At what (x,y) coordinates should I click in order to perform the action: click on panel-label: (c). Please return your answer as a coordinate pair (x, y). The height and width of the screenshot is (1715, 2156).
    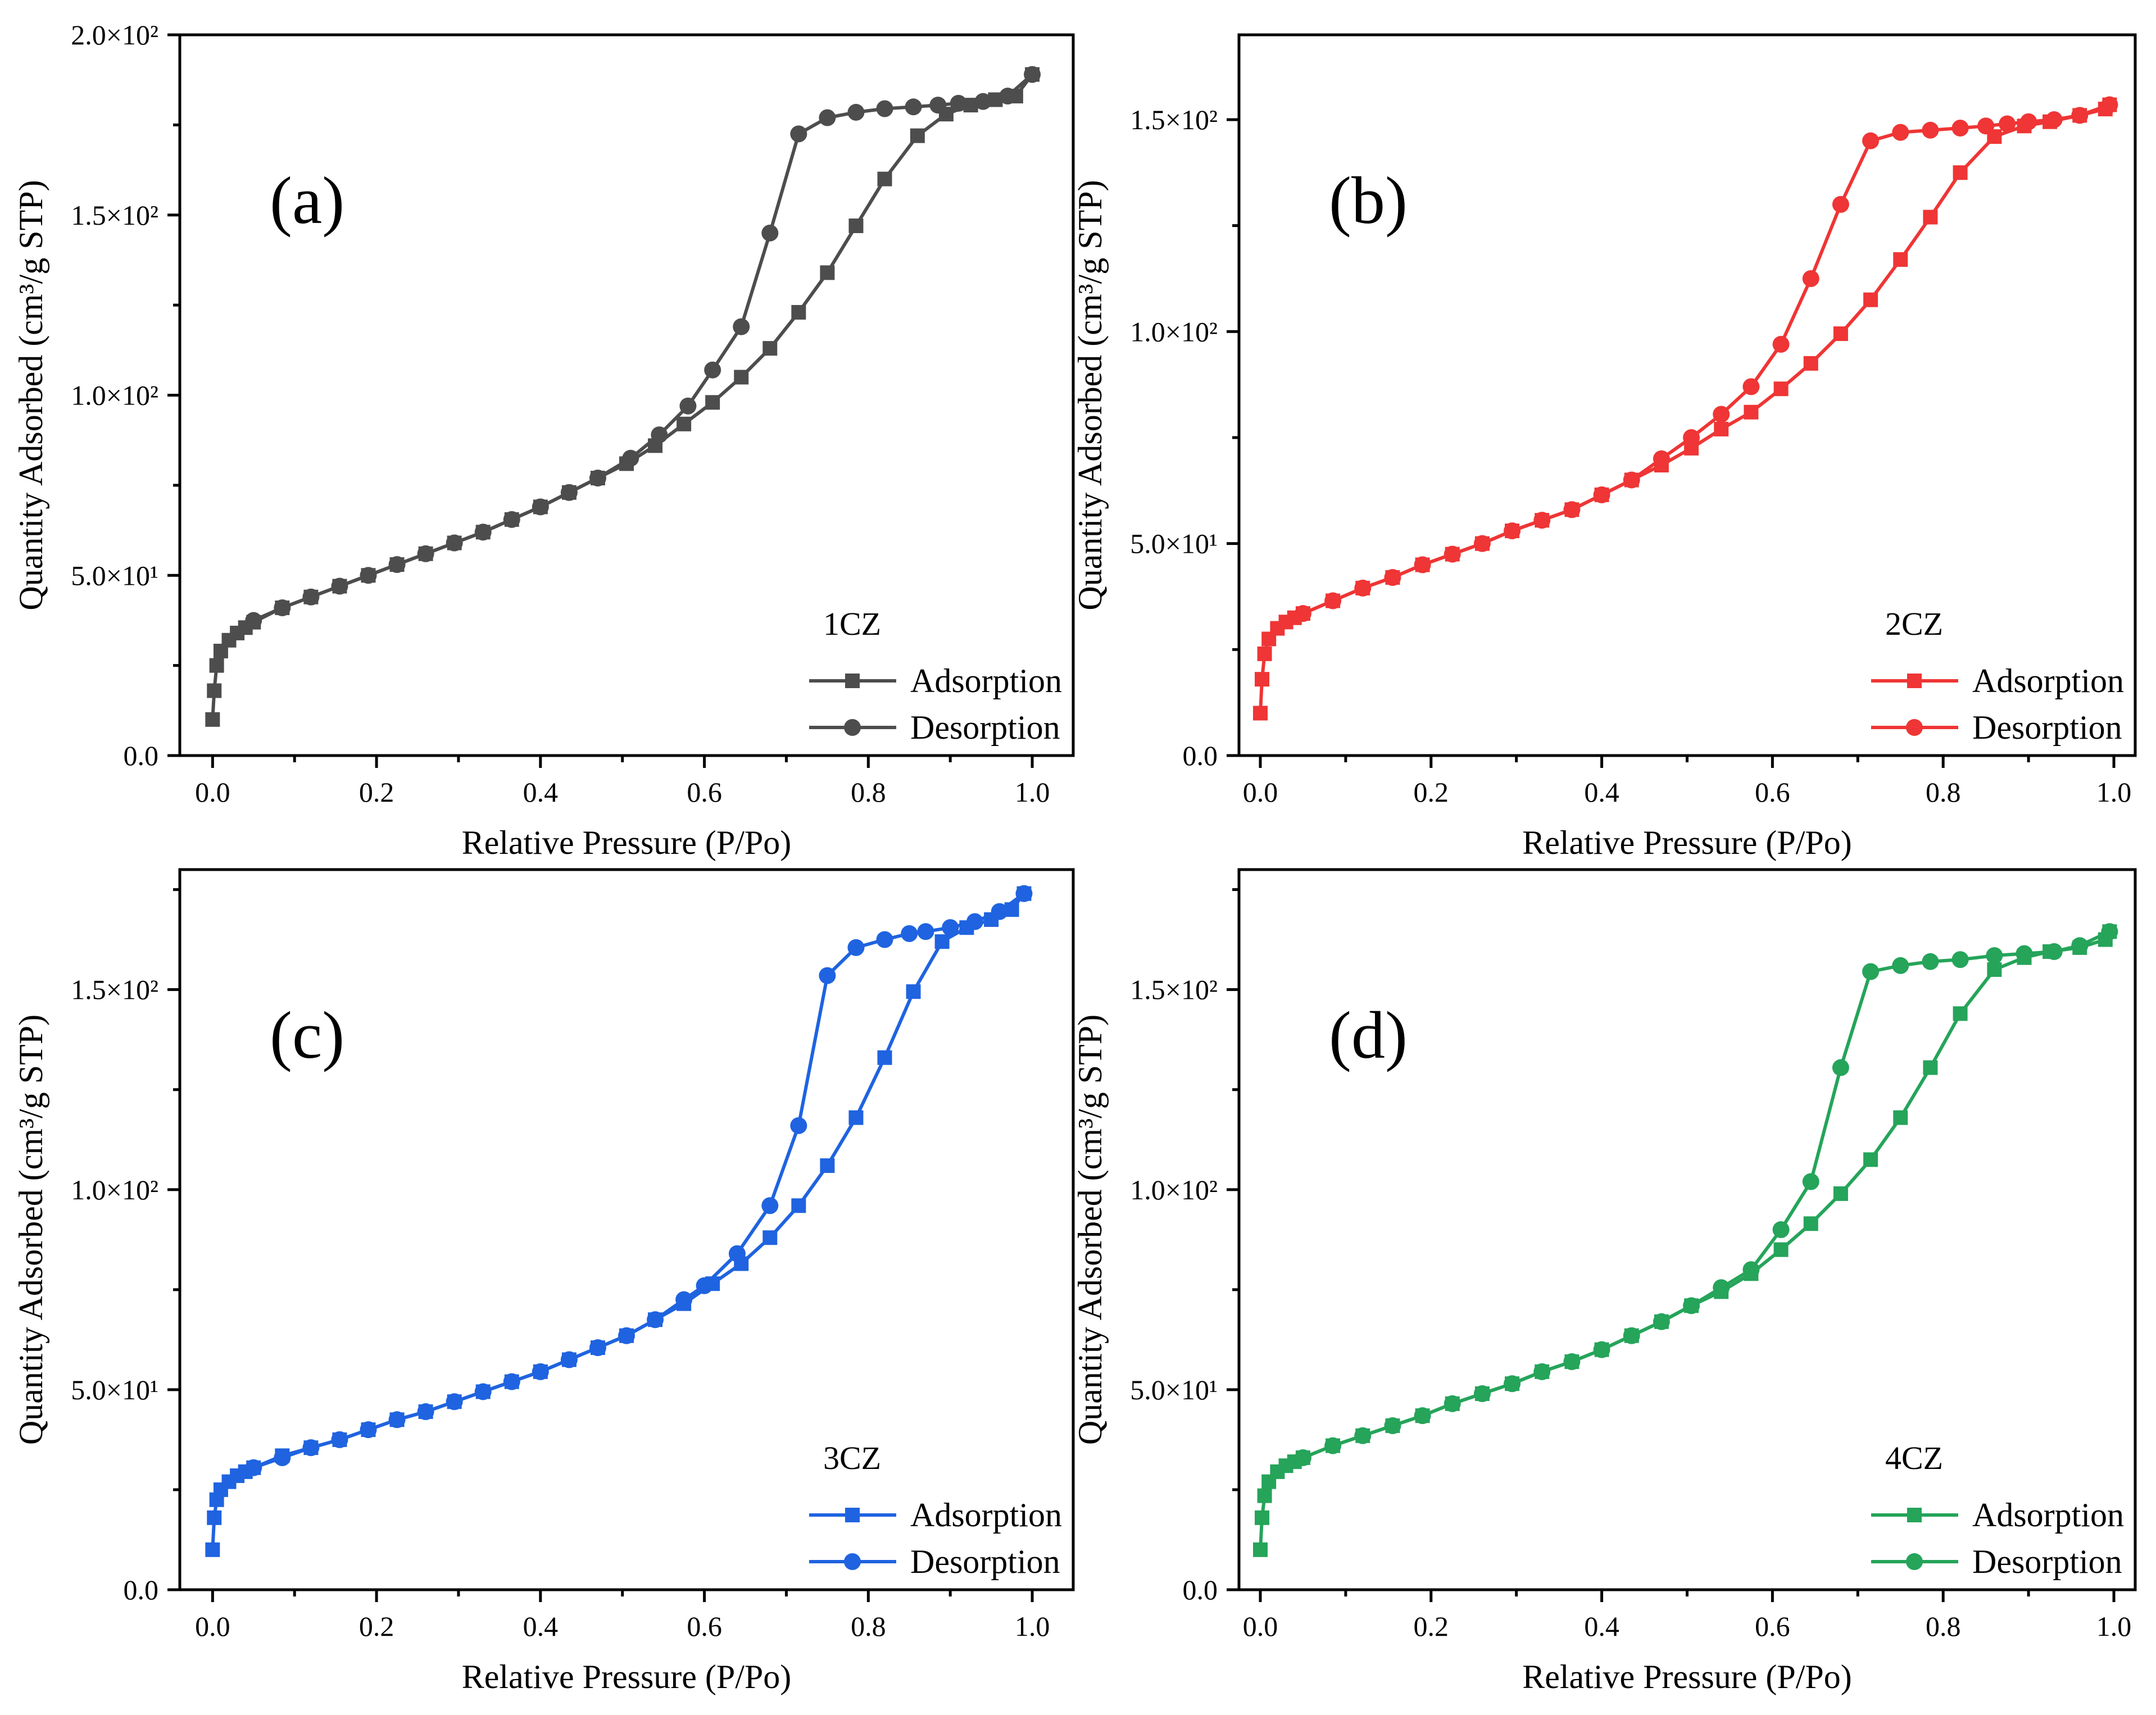
    Looking at the image, I should click on (307, 1035).